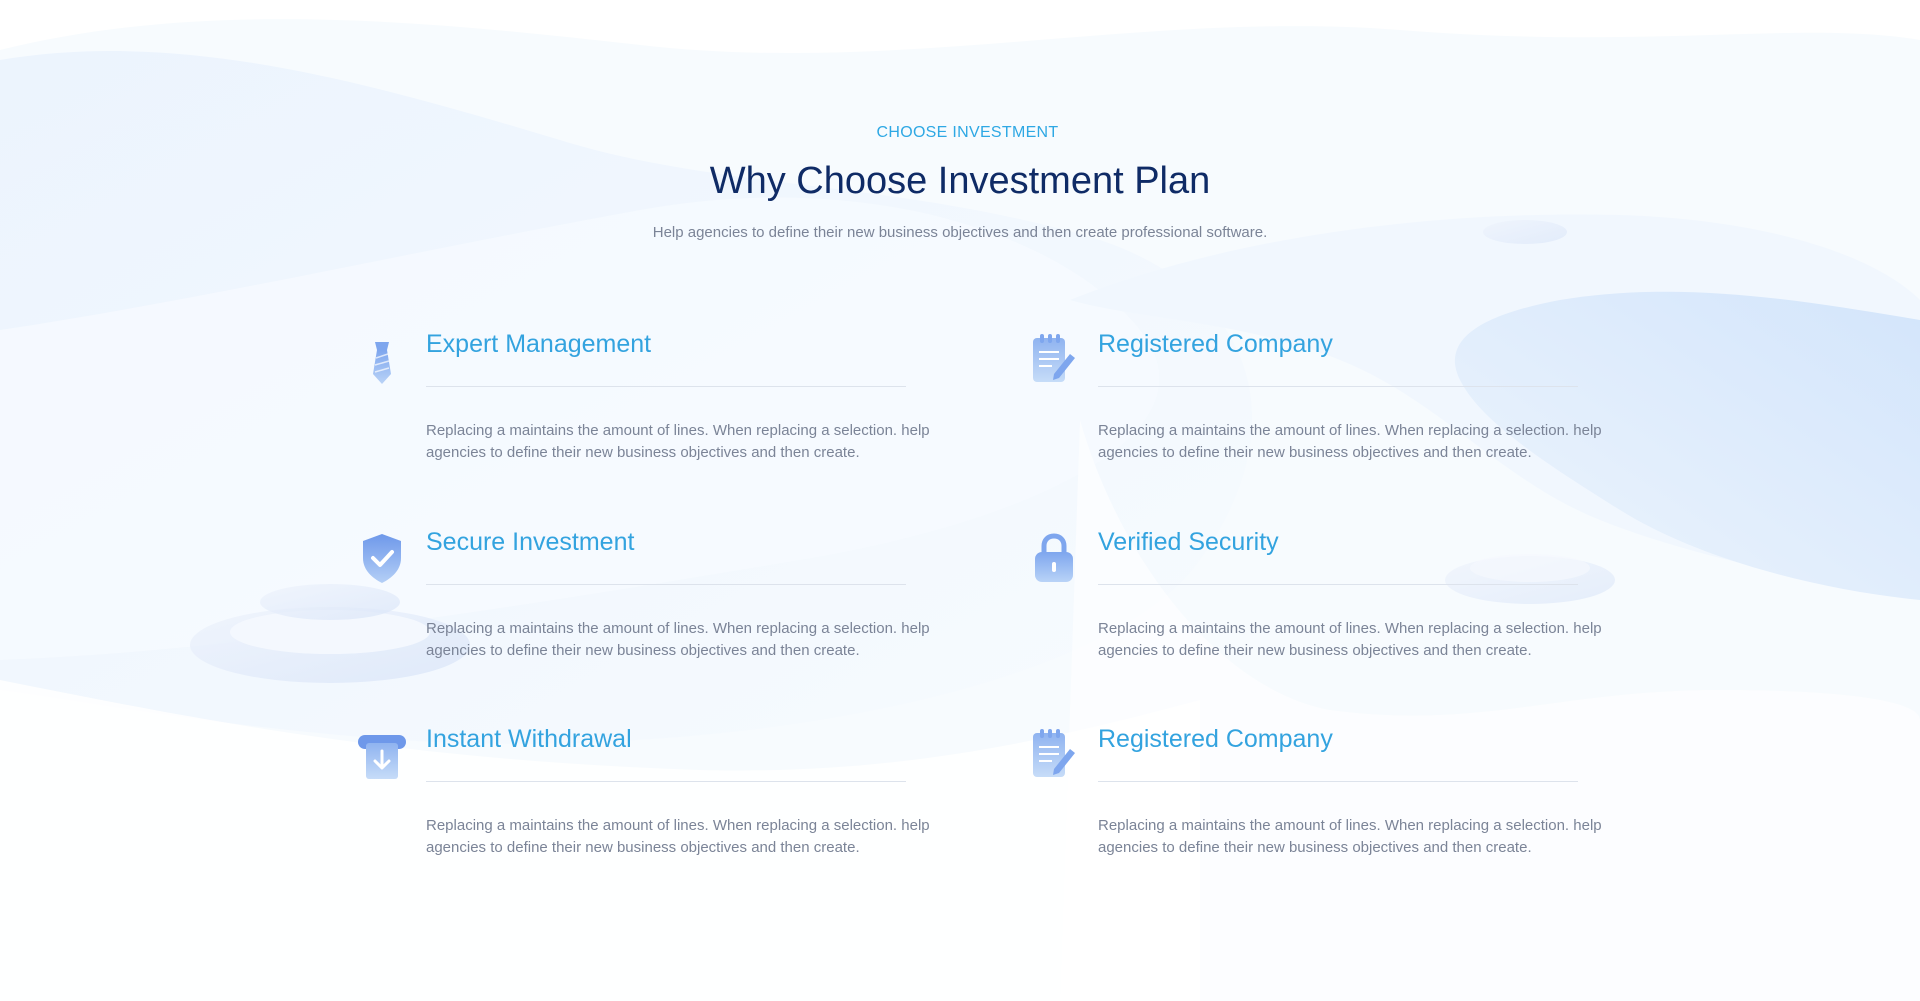 This screenshot has height=1001, width=1920. Describe the element at coordinates (1188, 542) in the screenshot. I see `feature-title: Verified Security` at that location.